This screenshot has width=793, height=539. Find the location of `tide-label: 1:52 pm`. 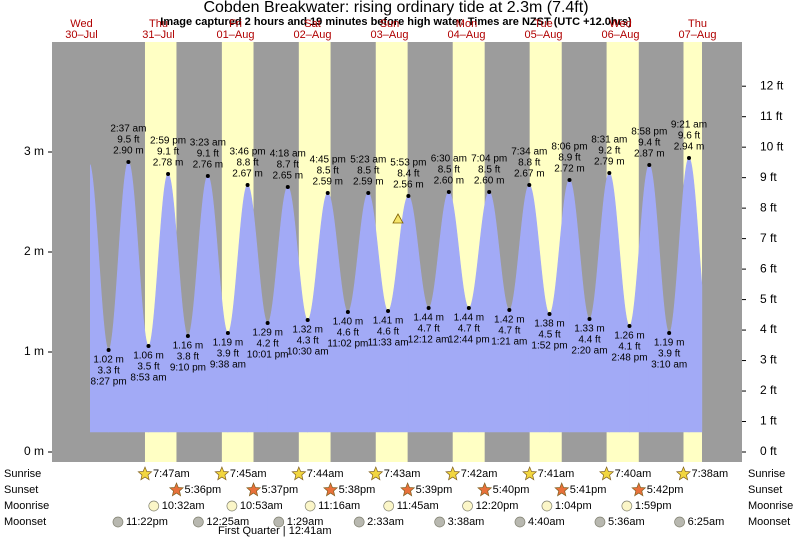

tide-label: 1:52 pm is located at coordinates (549, 346).